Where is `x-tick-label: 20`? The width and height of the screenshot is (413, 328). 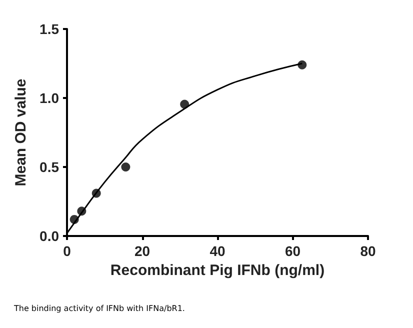
x-tick-label: 20 is located at coordinates (142, 251).